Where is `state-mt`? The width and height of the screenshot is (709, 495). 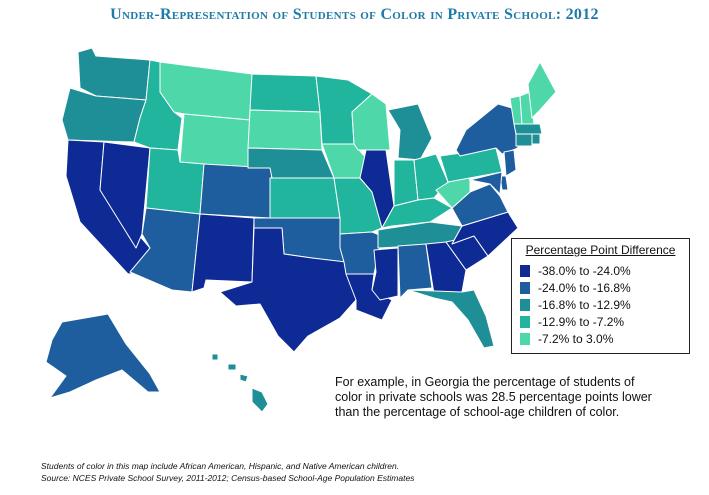
state-mt is located at coordinates (206, 91).